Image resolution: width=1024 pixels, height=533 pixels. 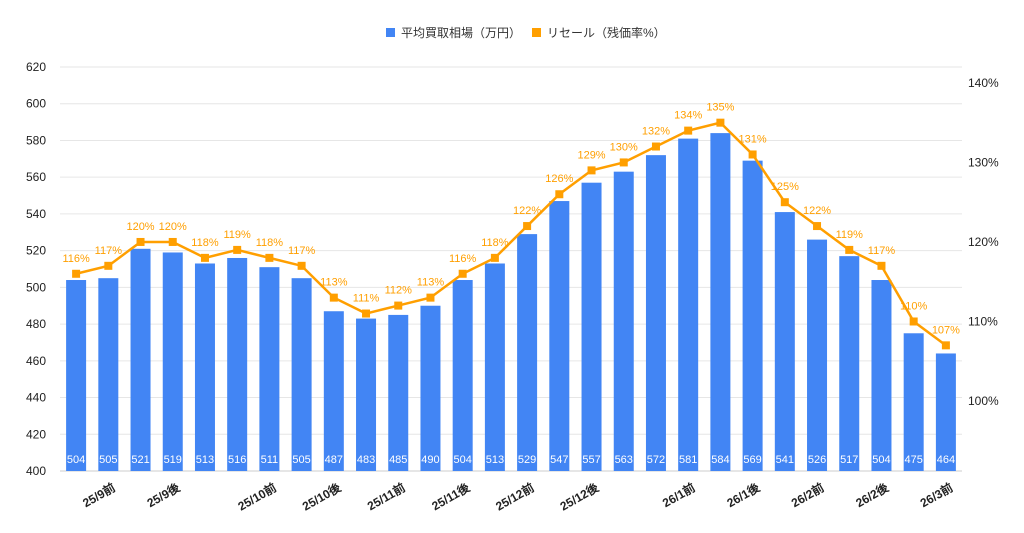 What do you see at coordinates (656, 460) in the screenshot?
I see `bar-data-label: 572` at bounding box center [656, 460].